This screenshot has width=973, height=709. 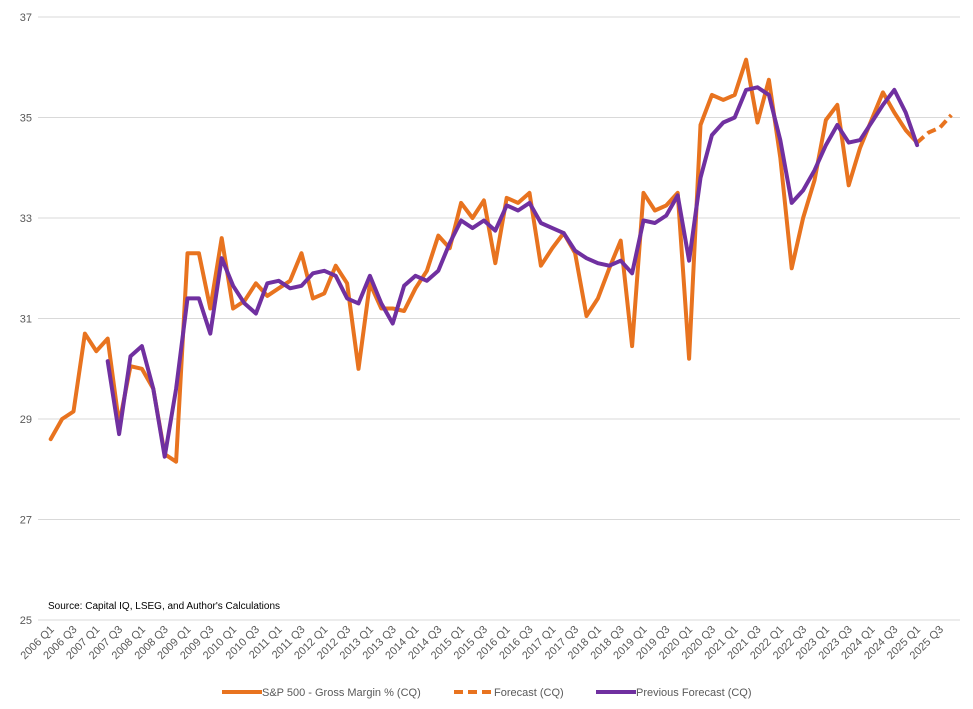 I want to click on y-tick-label: 35, so click(x=26, y=119).